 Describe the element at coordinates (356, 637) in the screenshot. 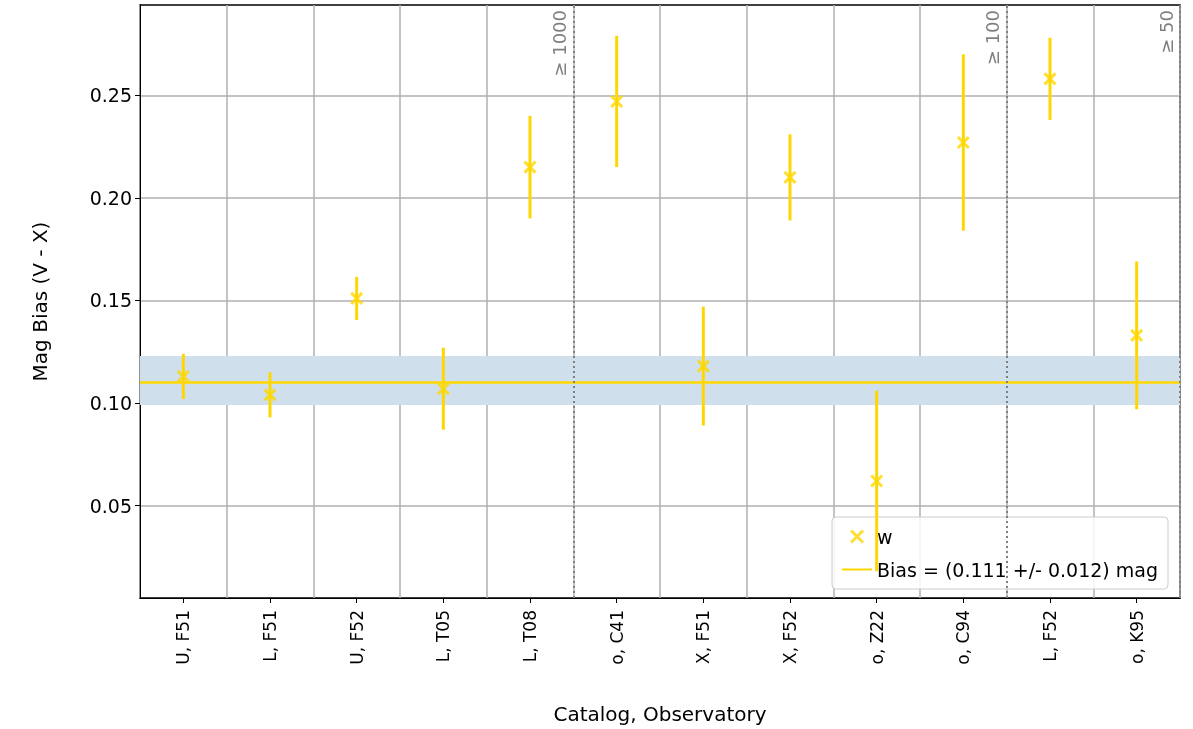

I see `x-tick-label: U, F52` at that location.